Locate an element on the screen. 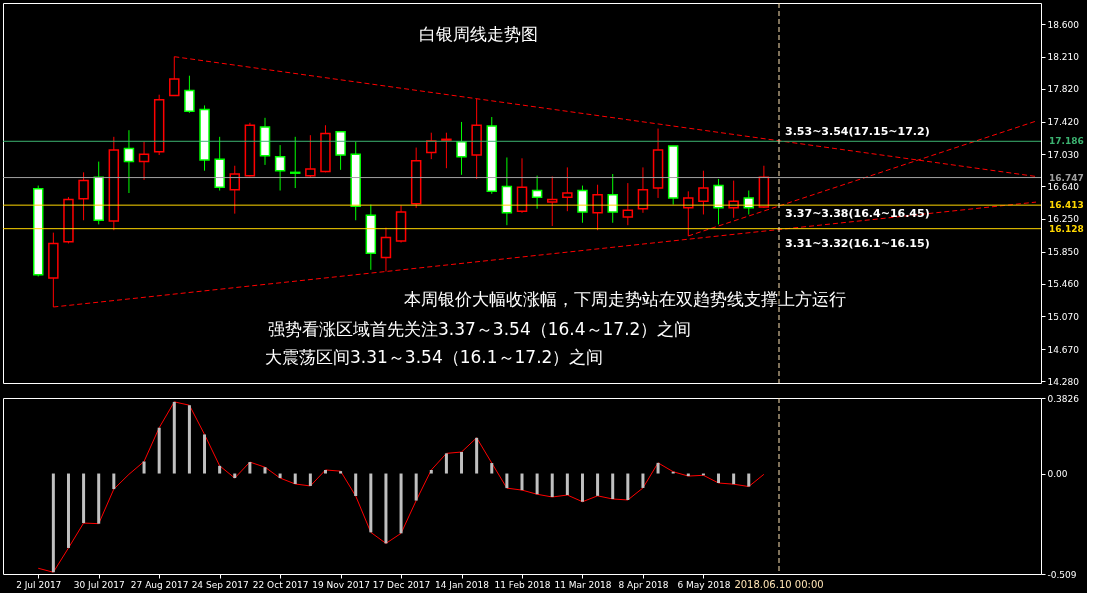 This screenshot has width=1098, height=603. y-tick-label: 14.280 is located at coordinates (1063, 381).